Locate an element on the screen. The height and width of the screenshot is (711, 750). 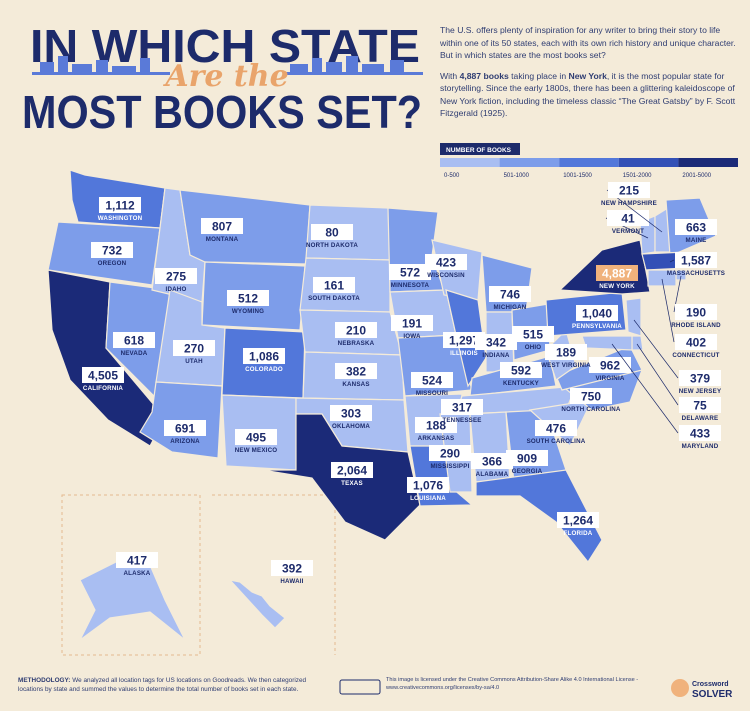
state-books: 592 is located at coordinates (521, 371).